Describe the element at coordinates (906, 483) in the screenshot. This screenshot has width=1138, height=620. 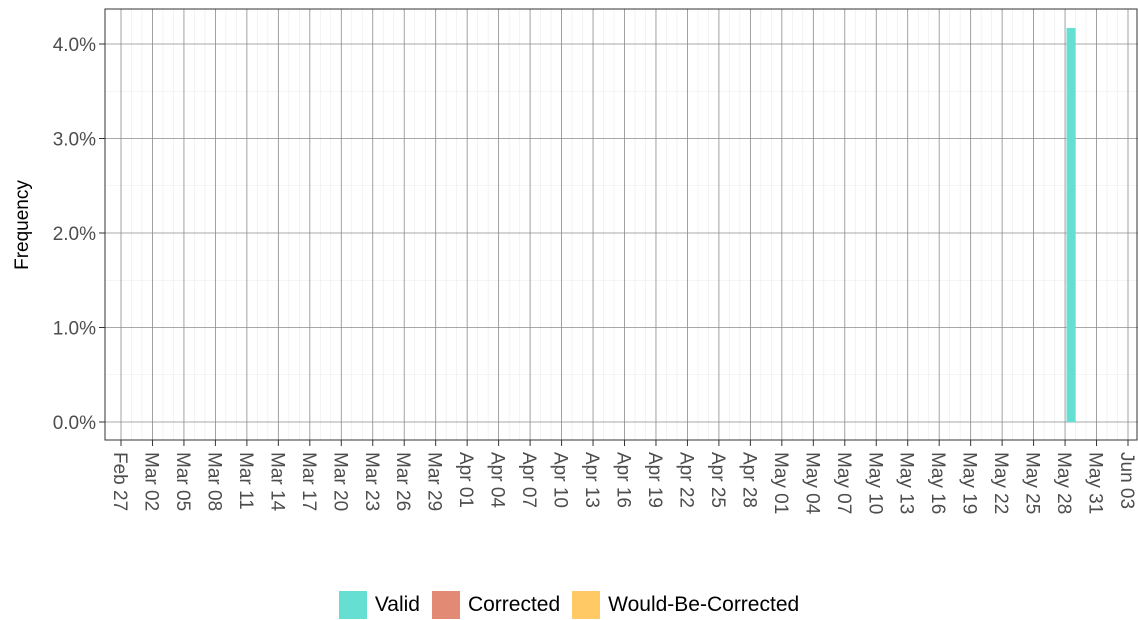
I see `x-tick-label: May 13` at that location.